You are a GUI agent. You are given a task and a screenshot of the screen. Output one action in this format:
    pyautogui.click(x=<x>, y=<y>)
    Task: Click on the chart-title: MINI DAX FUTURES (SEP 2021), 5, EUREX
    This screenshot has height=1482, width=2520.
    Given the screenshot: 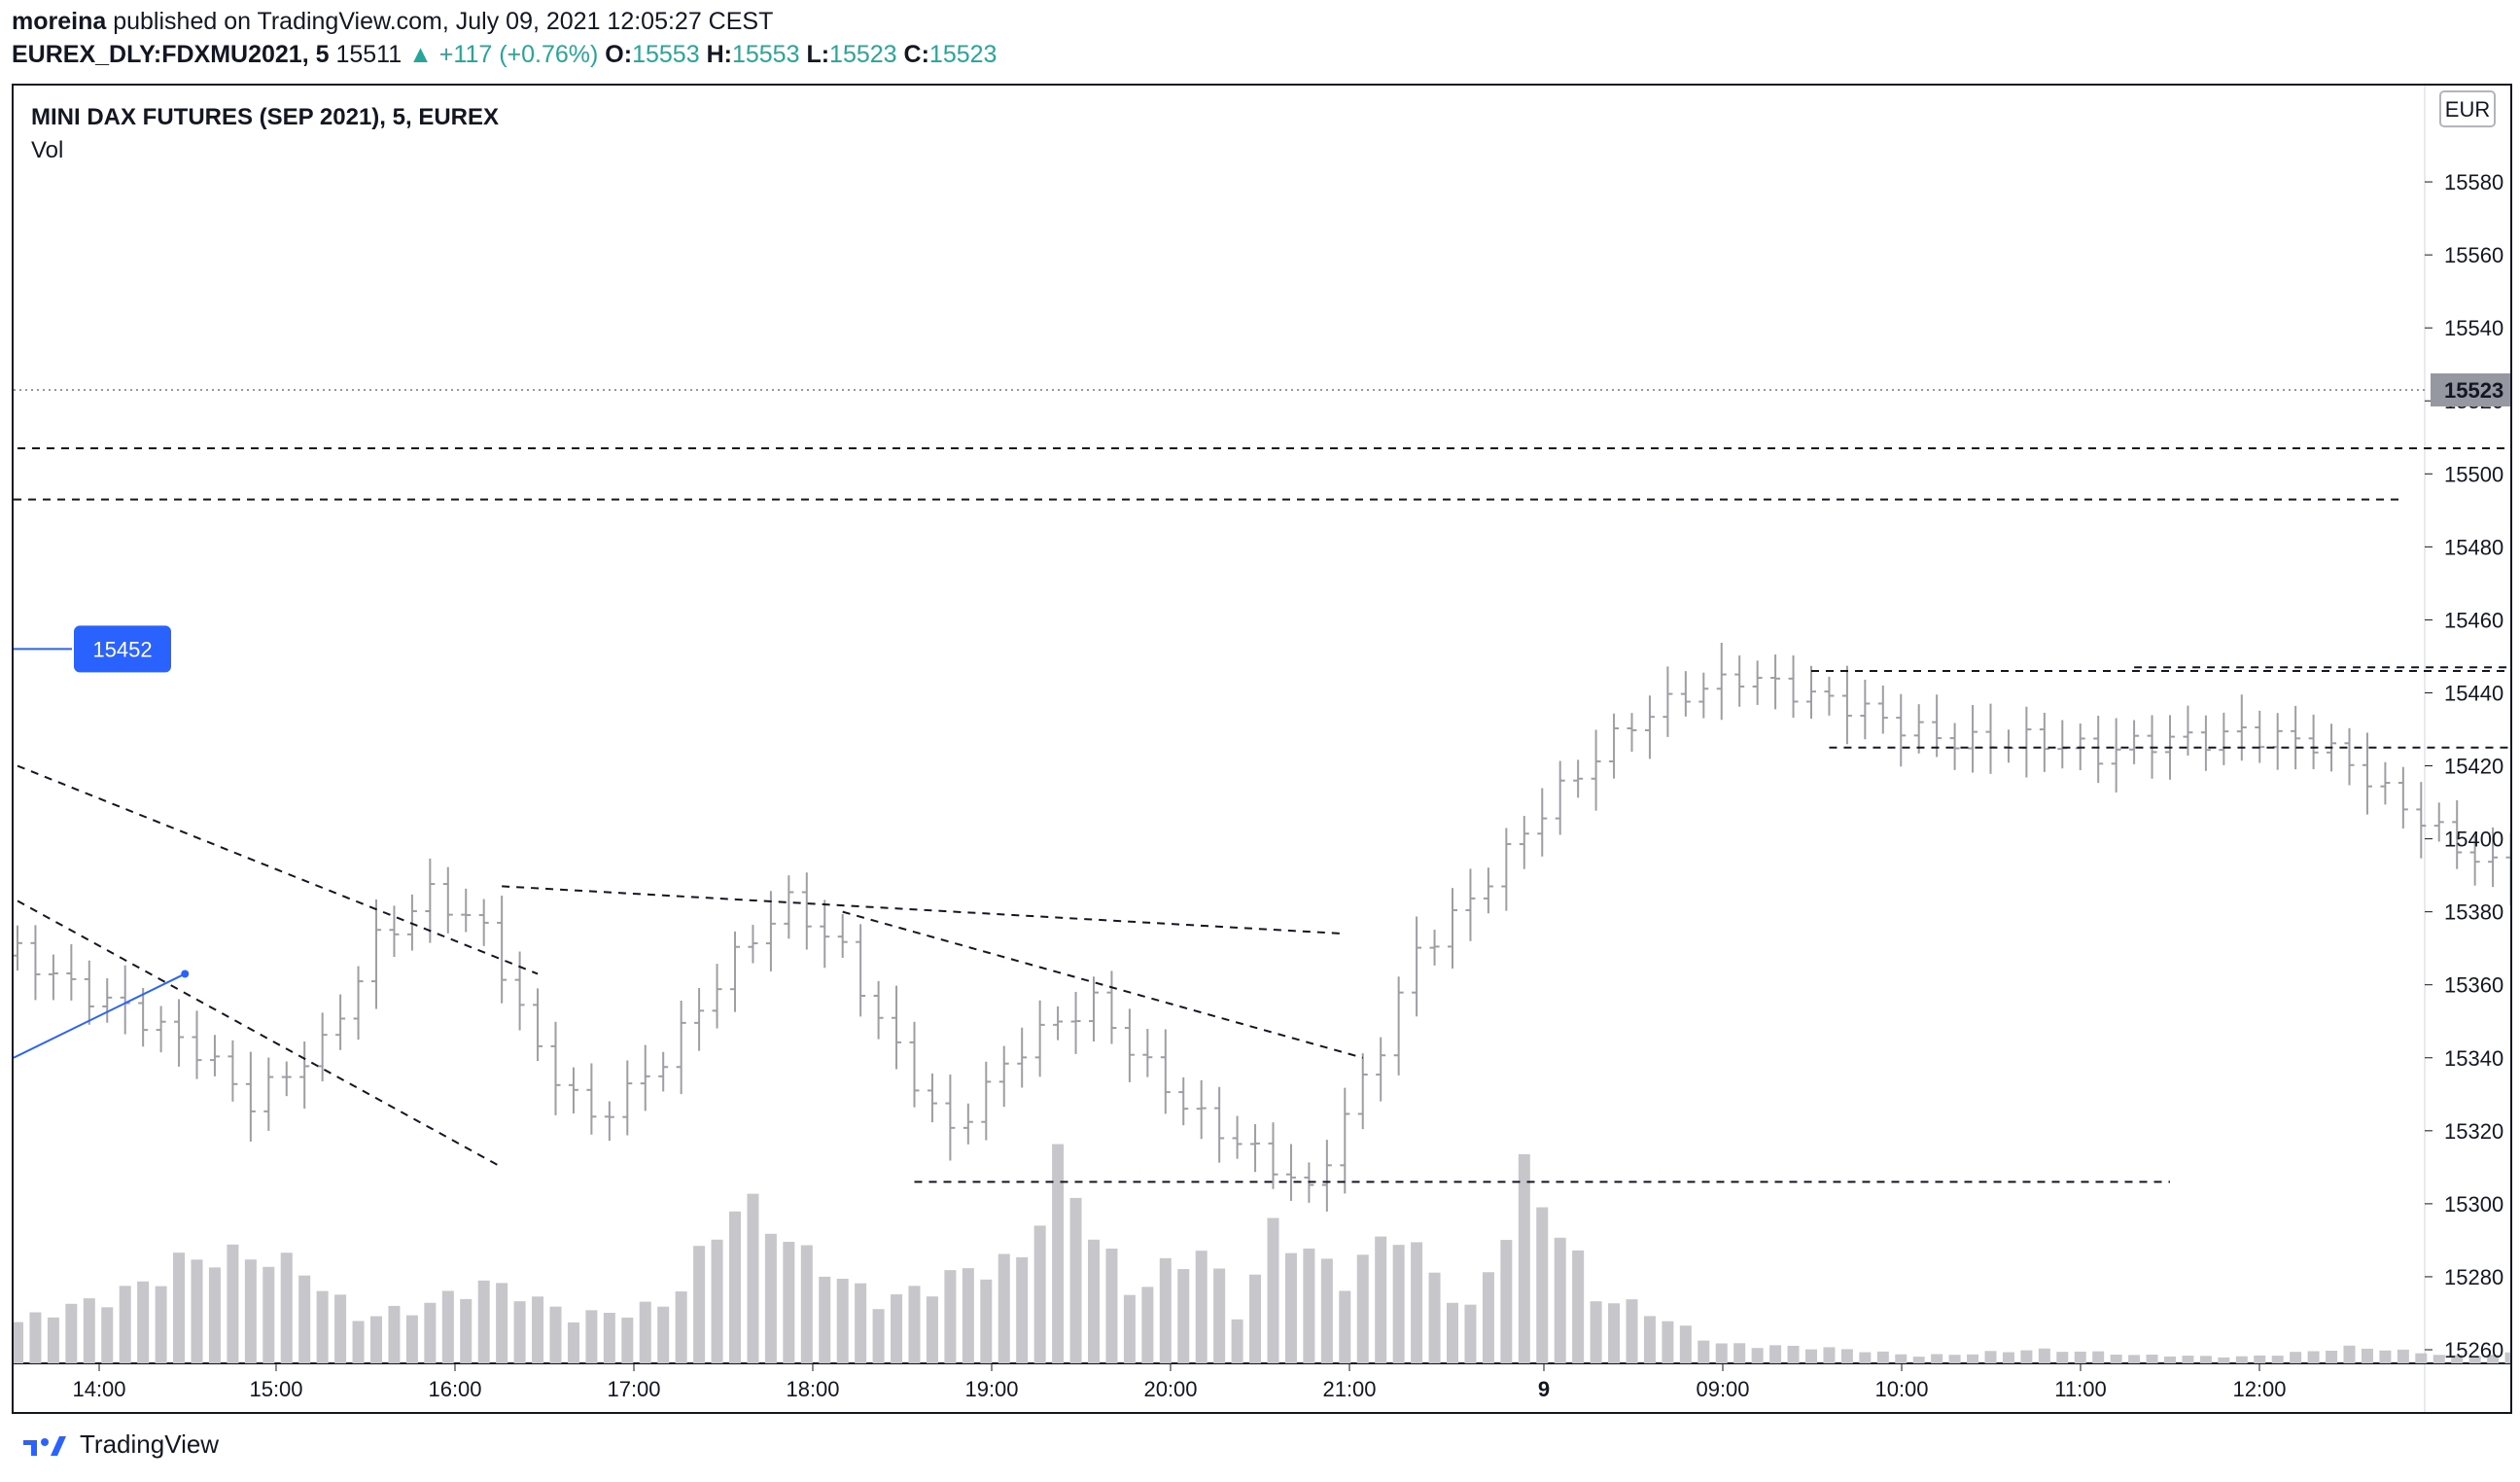 What is the action you would take?
    pyautogui.click(x=265, y=117)
    